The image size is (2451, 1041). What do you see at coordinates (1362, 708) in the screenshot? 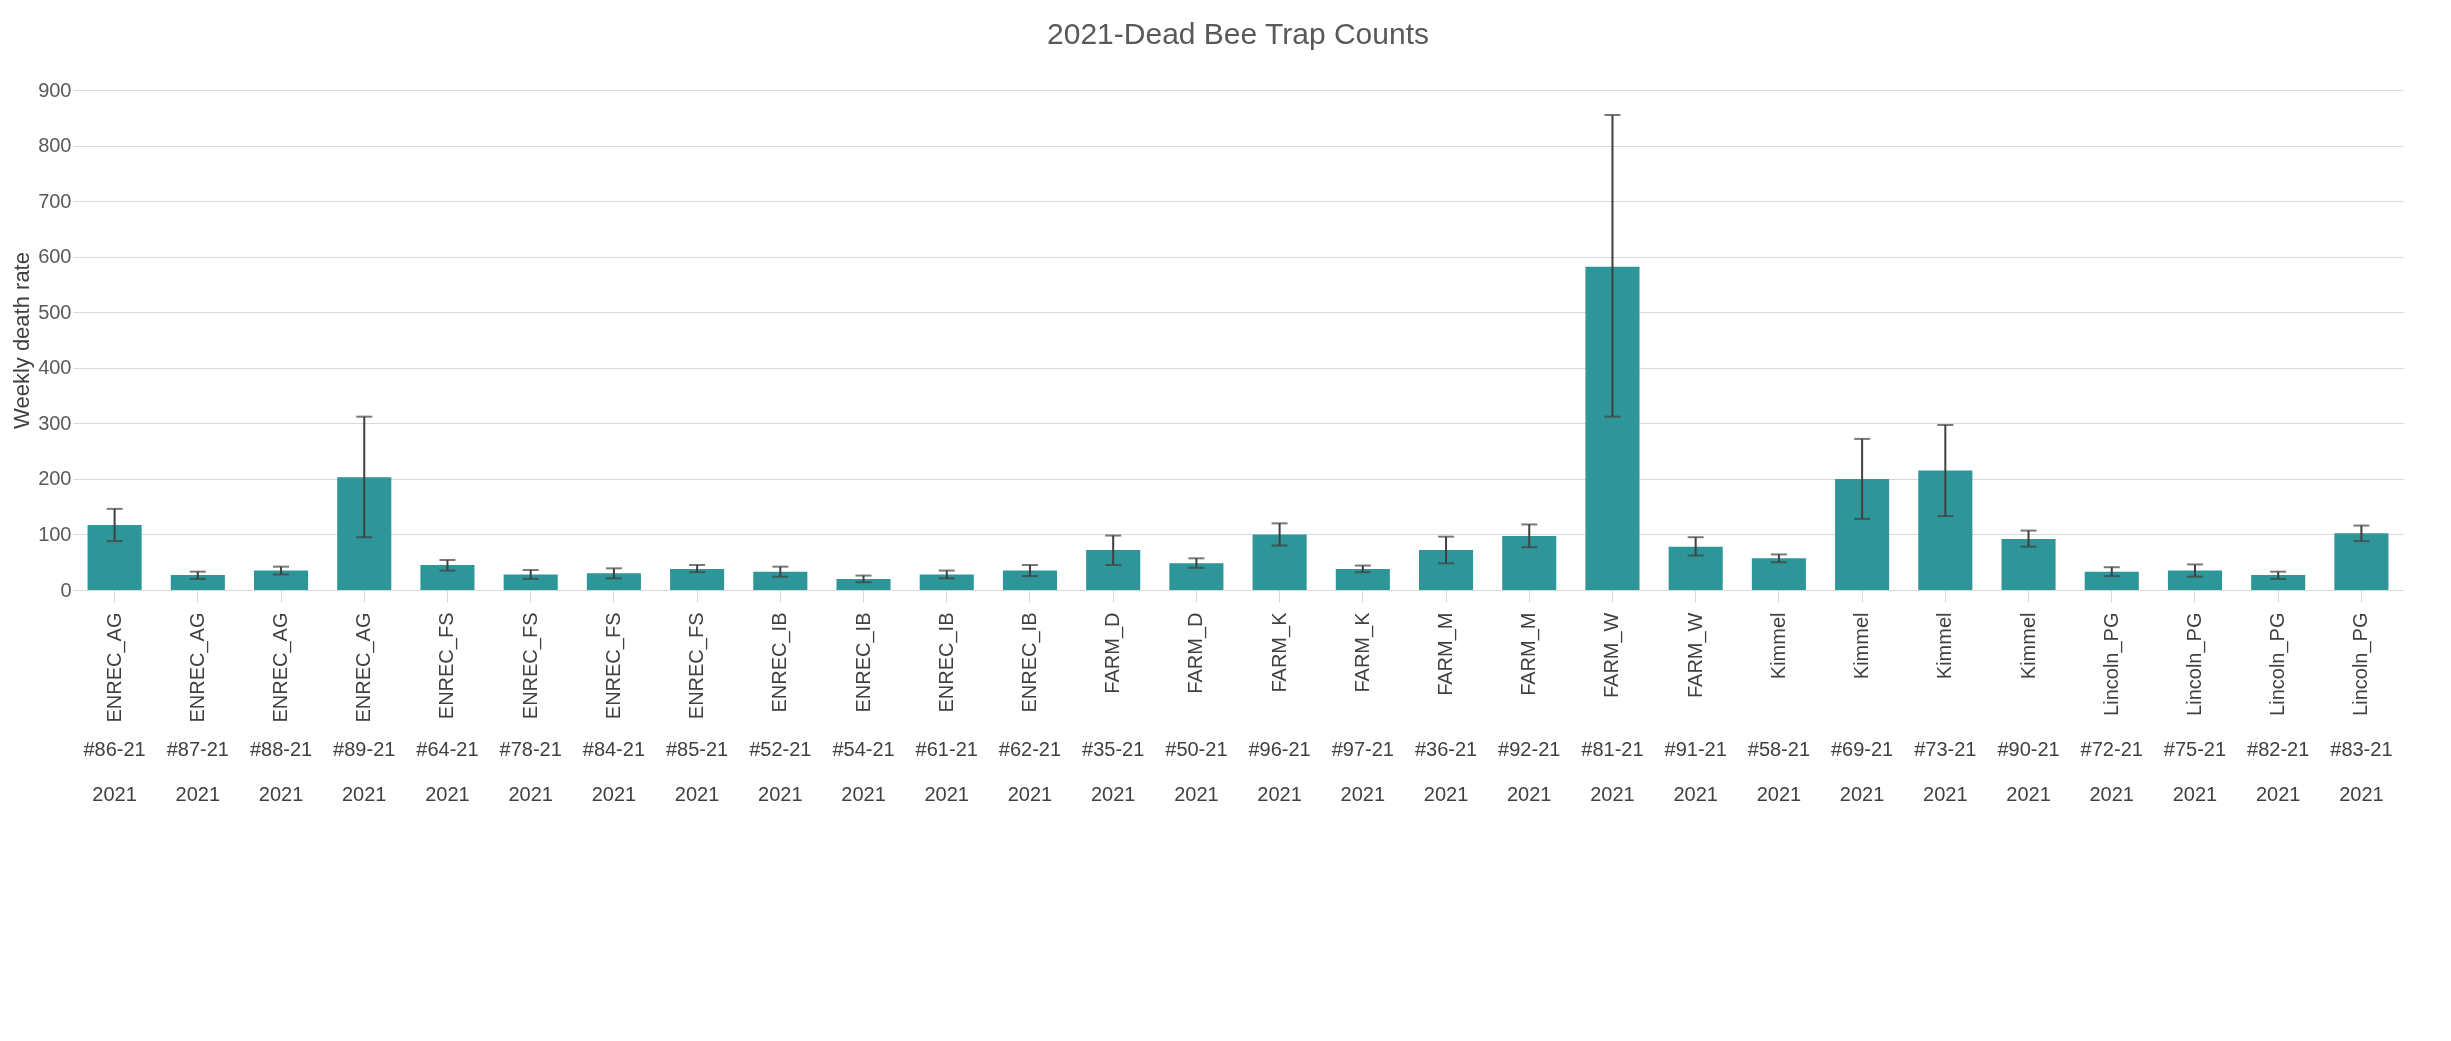
I see `category-label: FARM_K #97-21 2021` at bounding box center [1362, 708].